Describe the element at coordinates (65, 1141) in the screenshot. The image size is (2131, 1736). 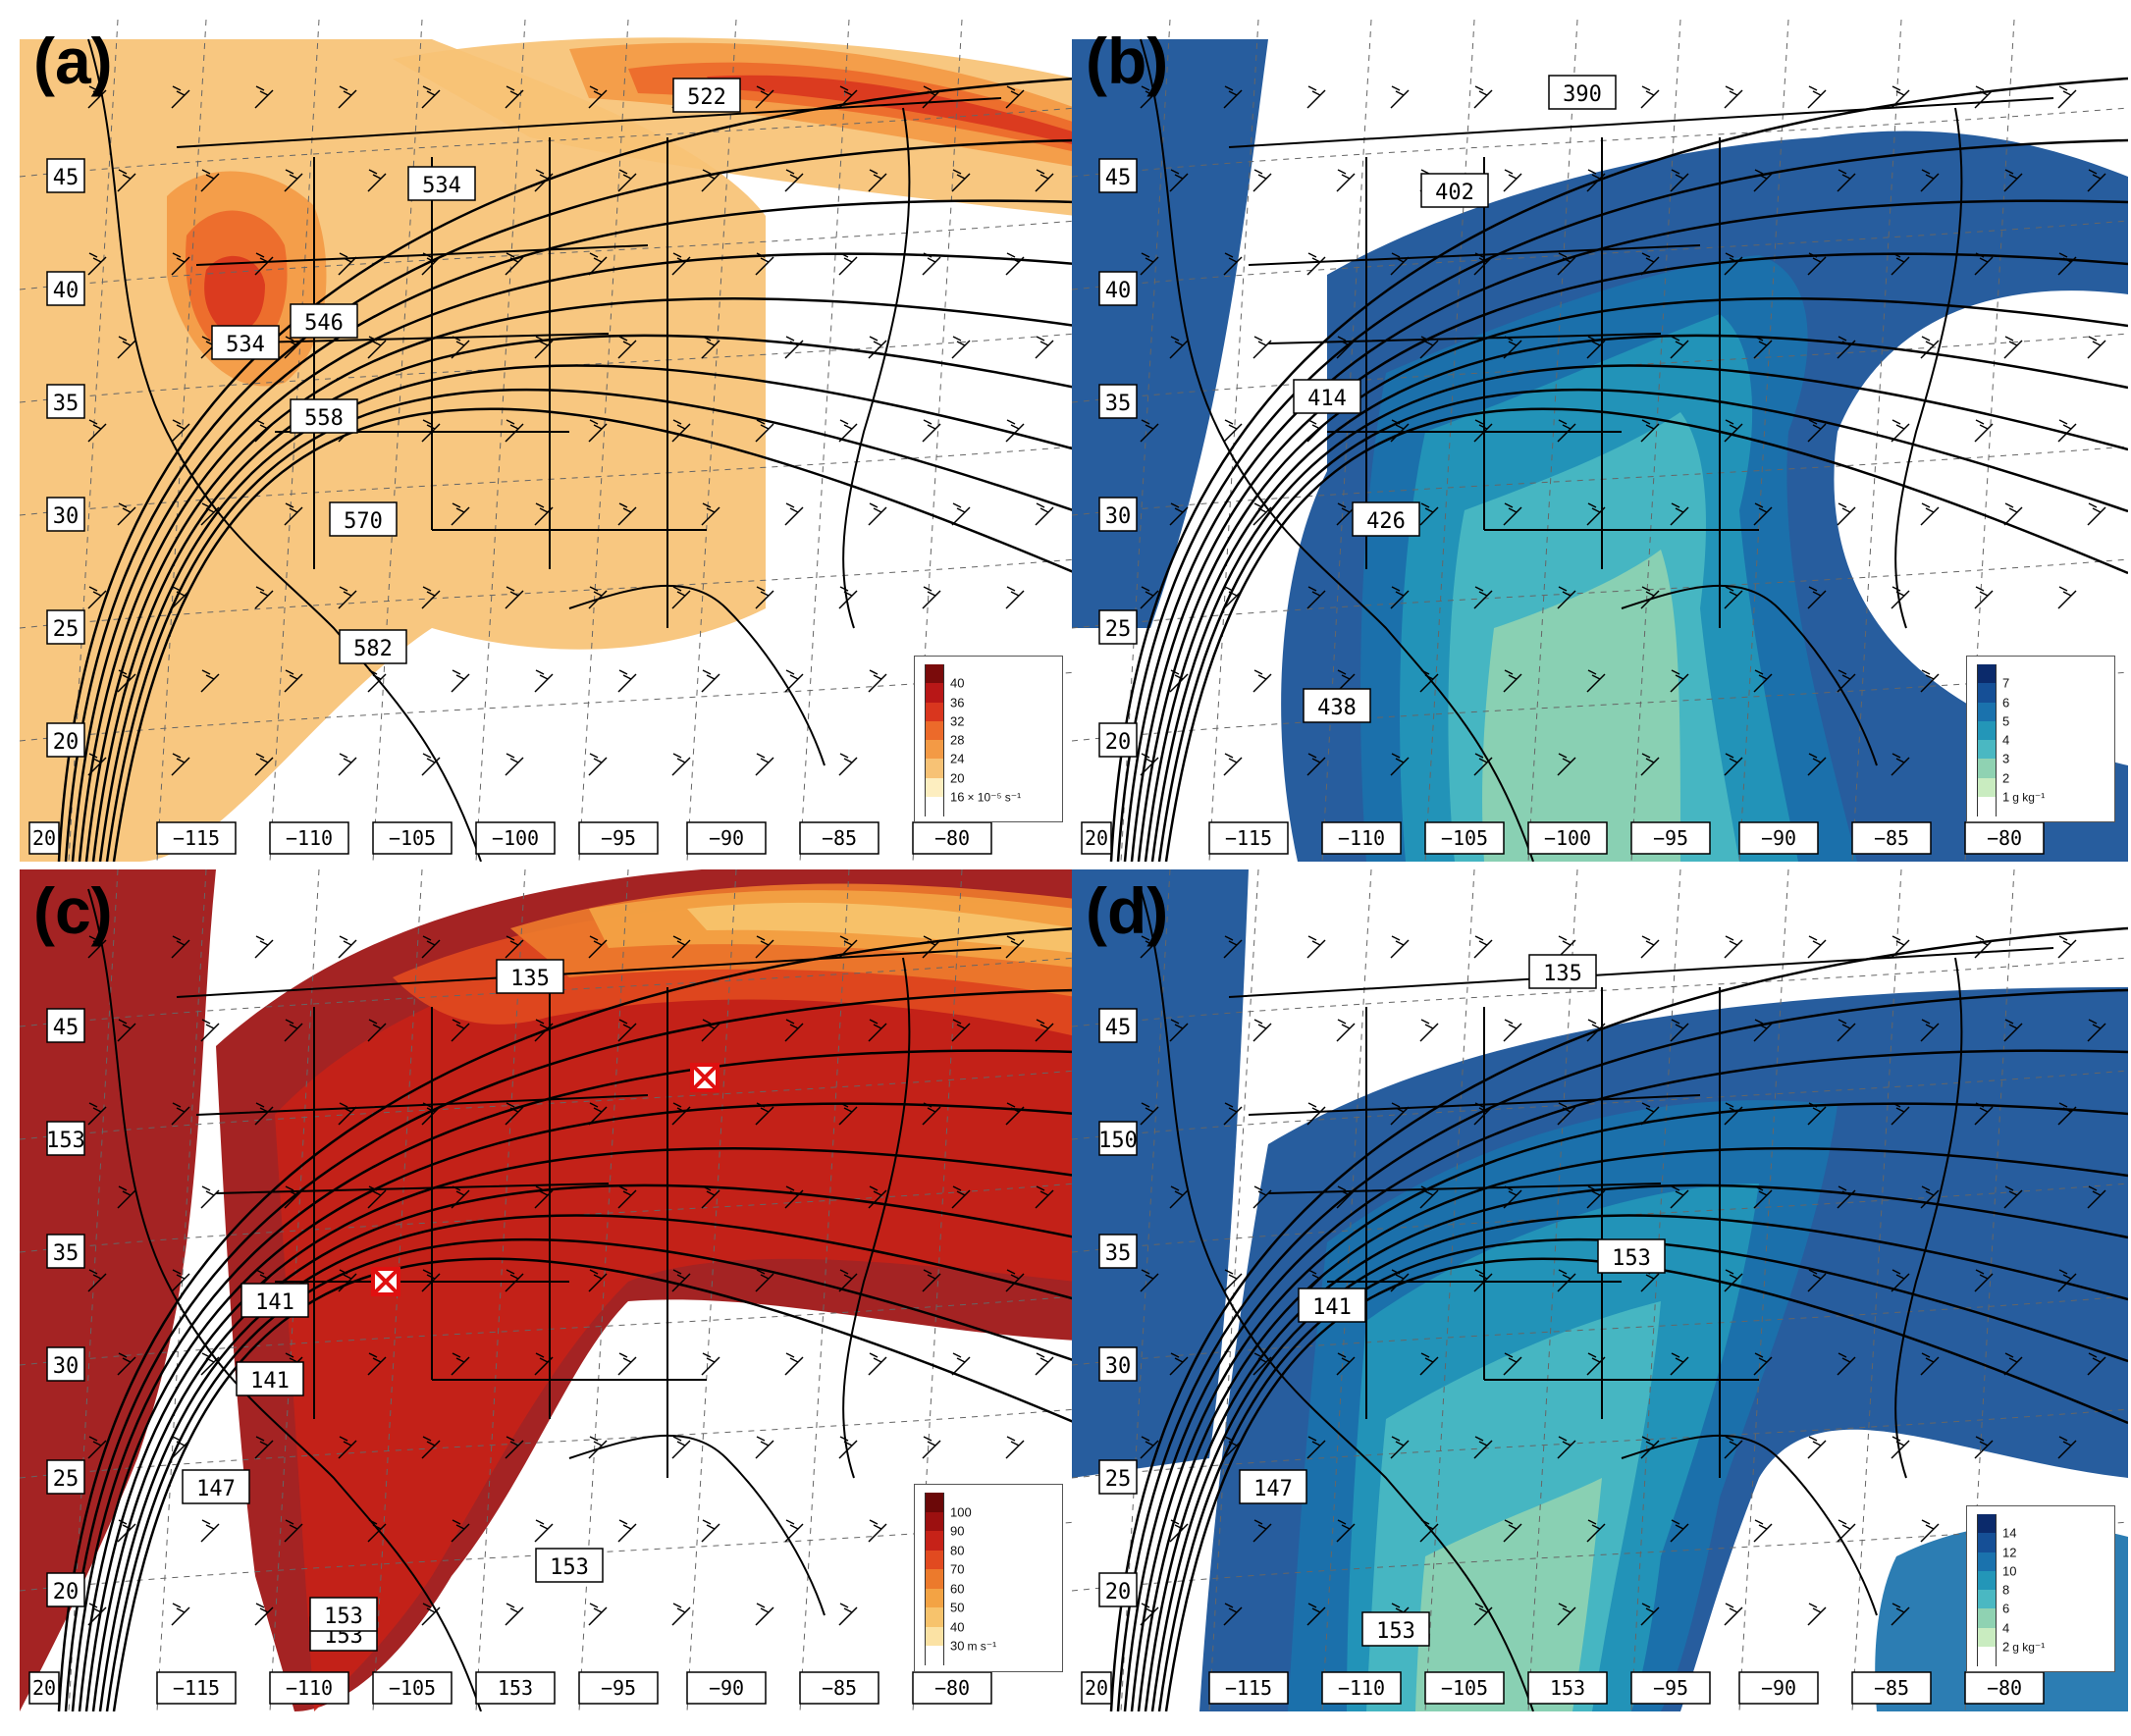
I see `svg-text: 153` at that location.